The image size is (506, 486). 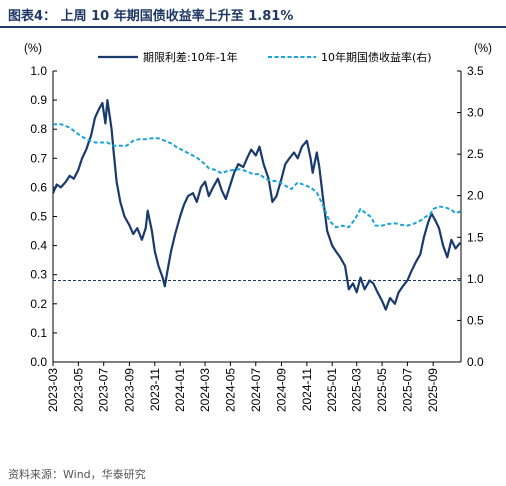 I want to click on left-tick-label: 0.6, so click(x=38, y=187).